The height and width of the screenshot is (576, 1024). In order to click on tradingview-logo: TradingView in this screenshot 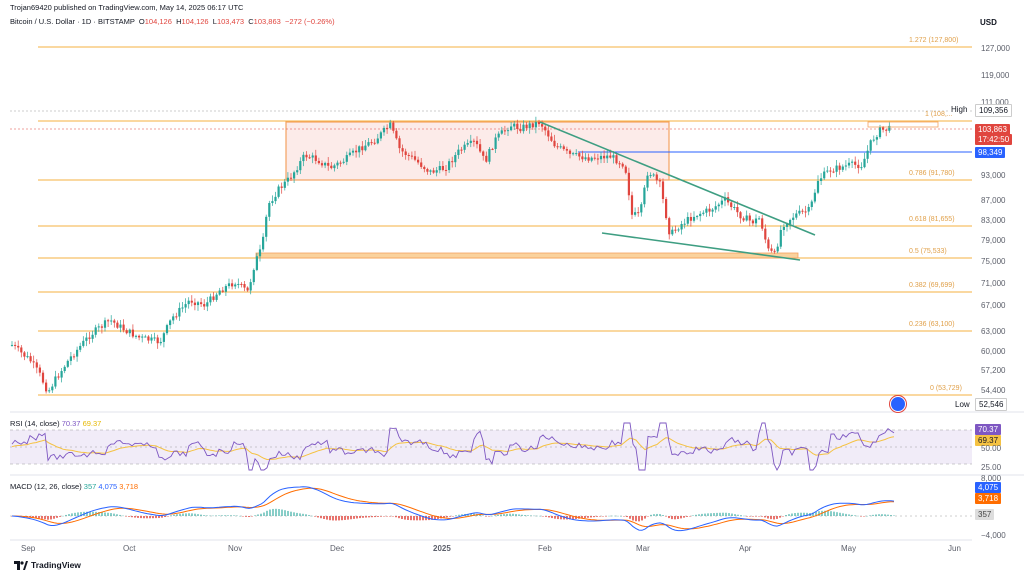, I will do `click(47, 565)`.